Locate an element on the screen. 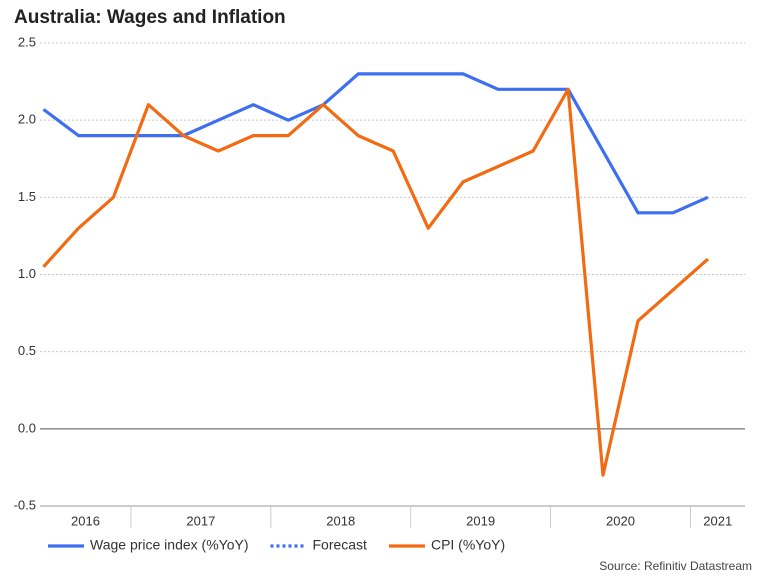  x-tick-label: 2017 is located at coordinates (200, 520).